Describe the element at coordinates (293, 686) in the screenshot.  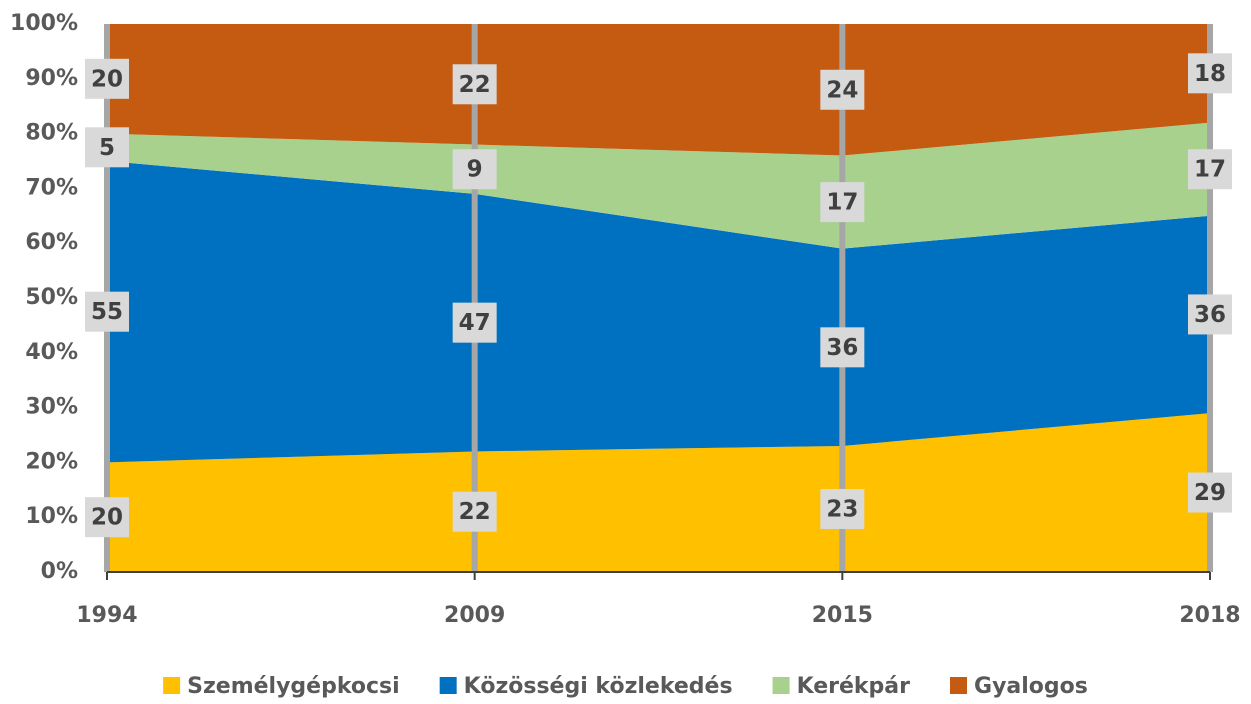
I see `legend-label: Személygépkocsi` at that location.